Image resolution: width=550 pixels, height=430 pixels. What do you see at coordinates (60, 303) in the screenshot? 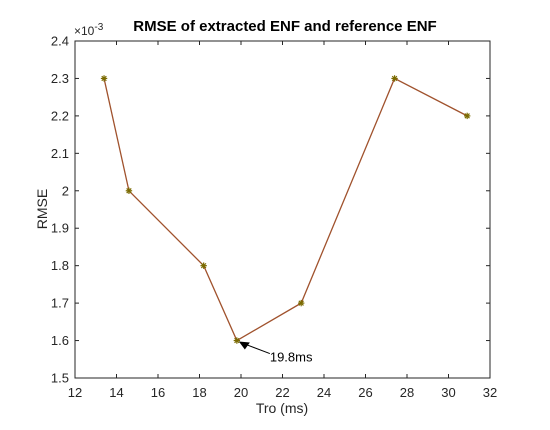
I see `y-tick-label: 1.7` at bounding box center [60, 303].